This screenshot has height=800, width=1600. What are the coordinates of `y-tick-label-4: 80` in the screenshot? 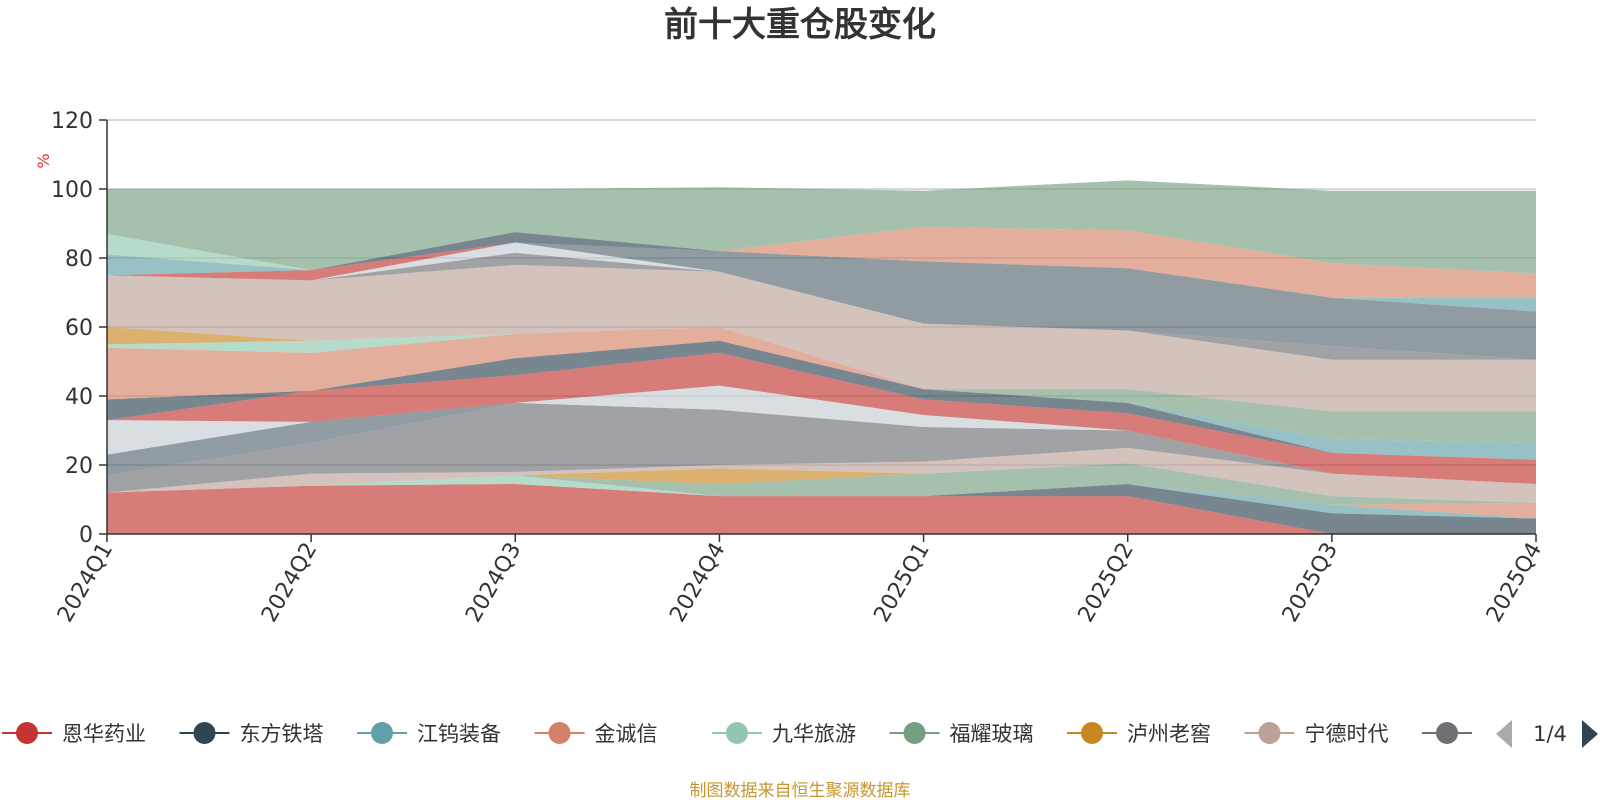 It's located at (79, 259).